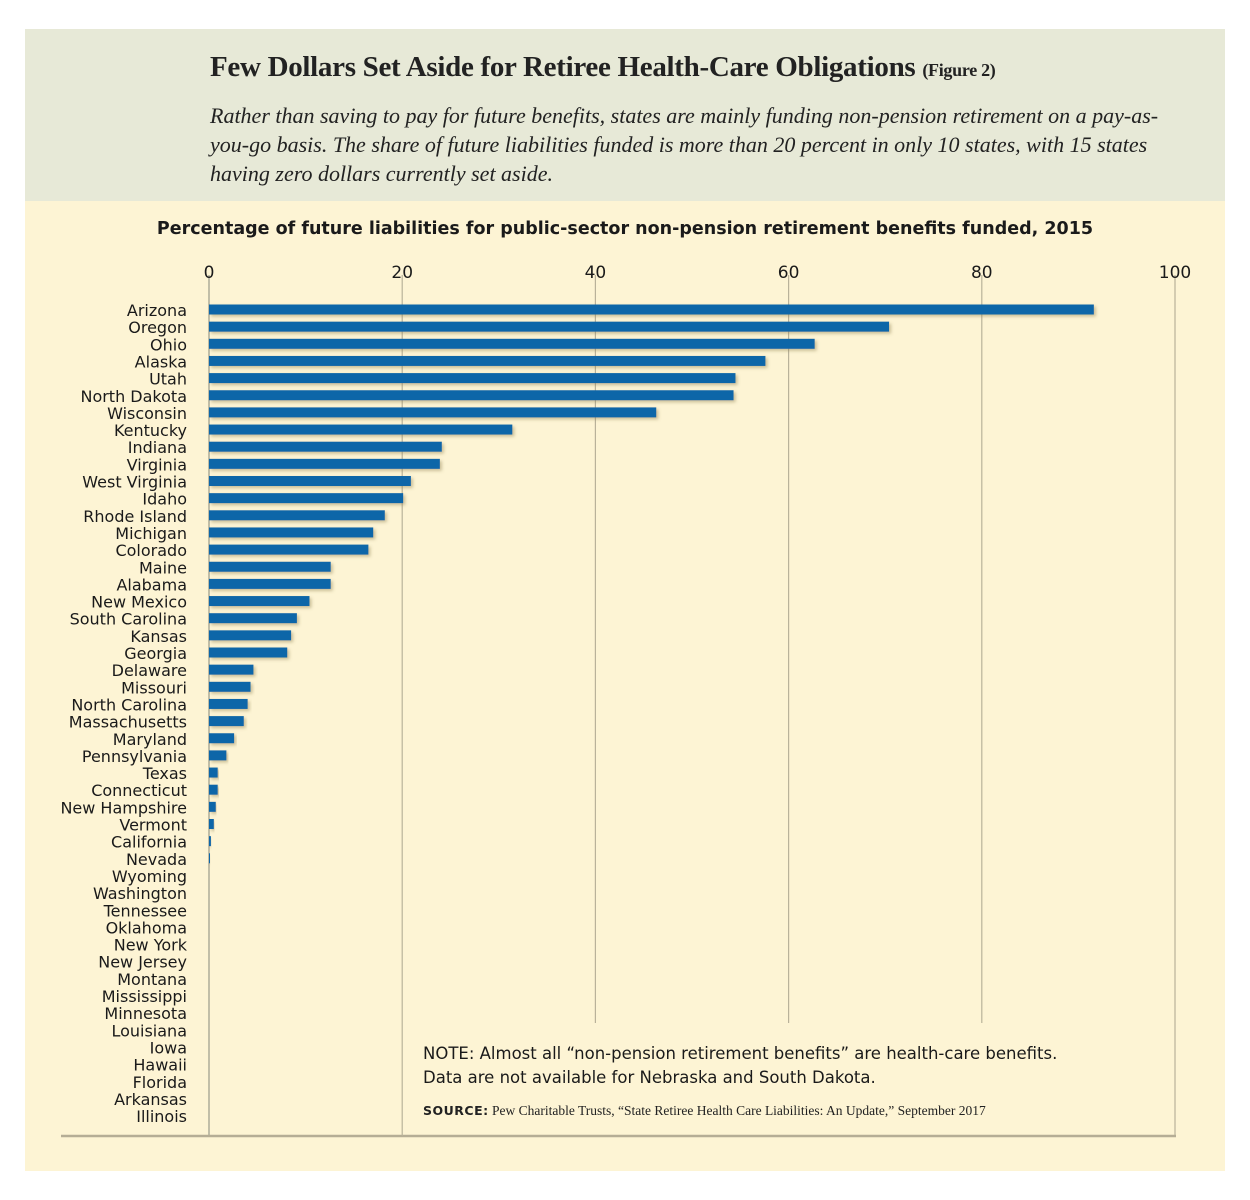 This screenshot has width=1250, height=1200. I want to click on category-label: Georgia, so click(155, 653).